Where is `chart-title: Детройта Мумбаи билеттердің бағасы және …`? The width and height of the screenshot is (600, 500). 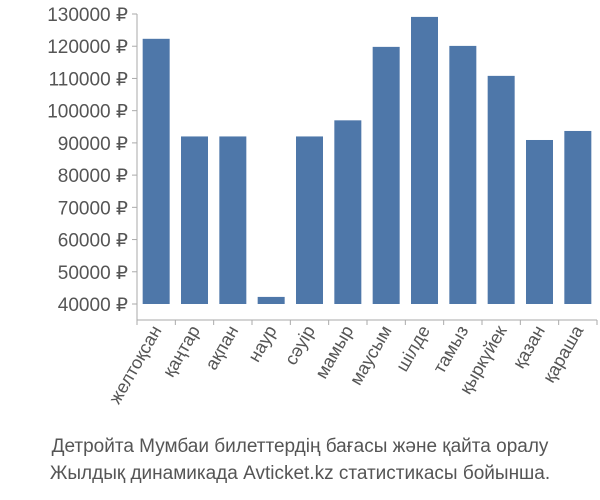 chart-title: Детройта Мумбаи билеттердің бағасы және … is located at coordinates (300, 446).